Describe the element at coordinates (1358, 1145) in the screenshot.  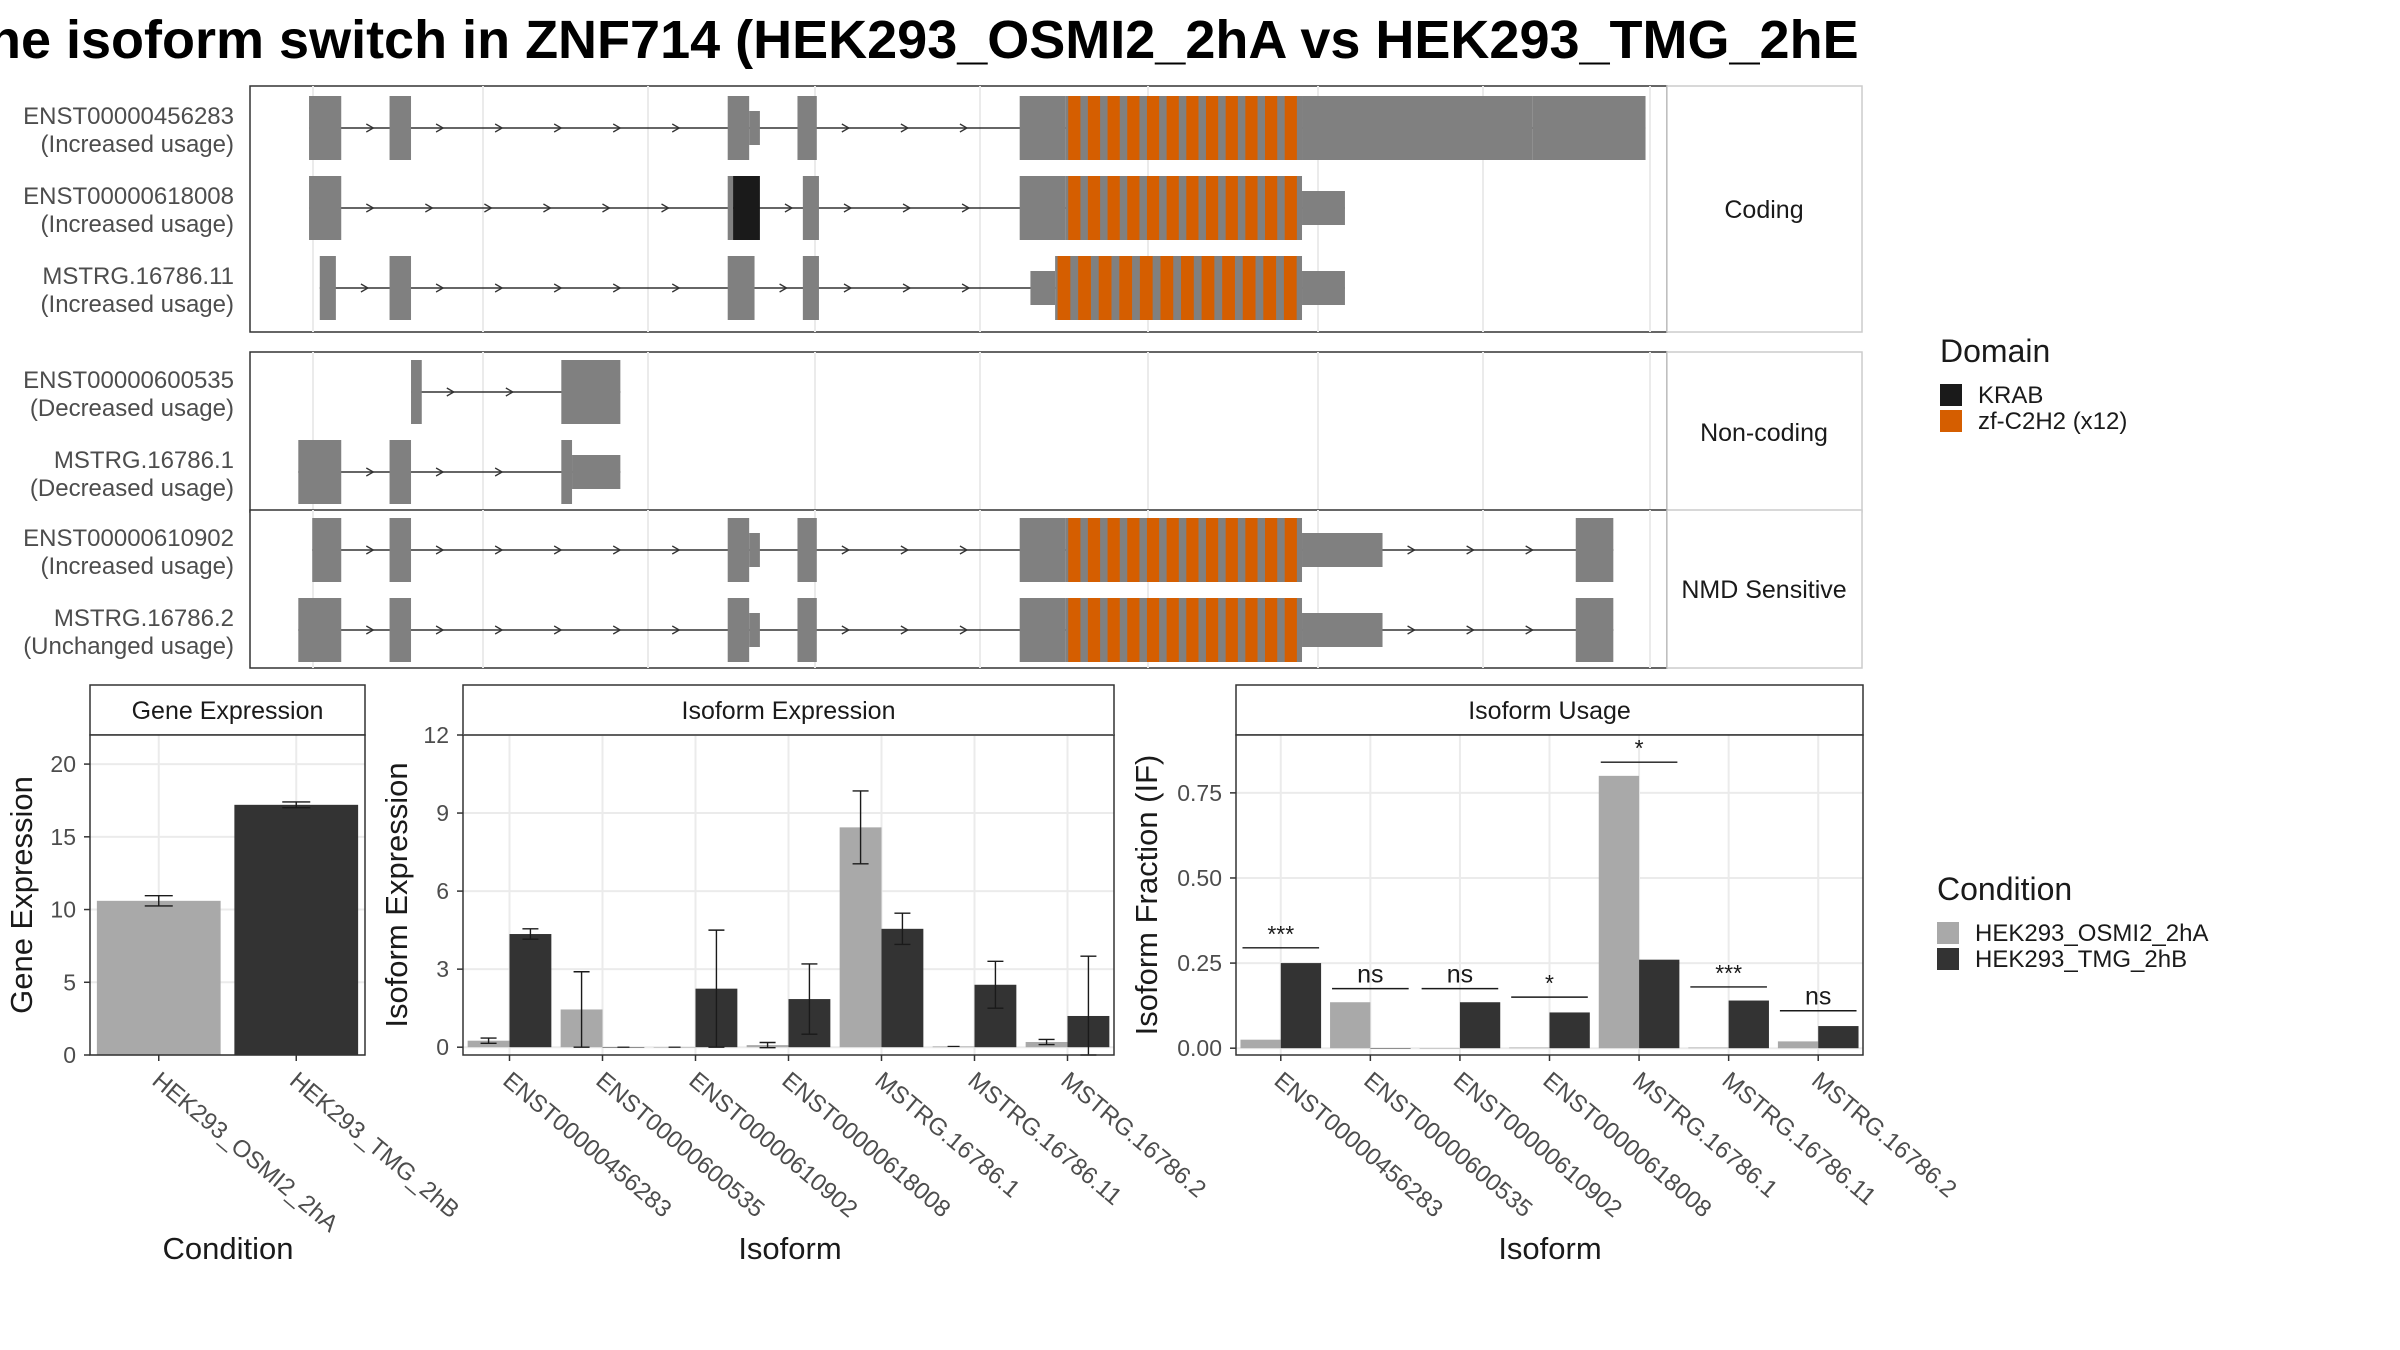
I see `x-tick-label: ENST00000456283` at that location.